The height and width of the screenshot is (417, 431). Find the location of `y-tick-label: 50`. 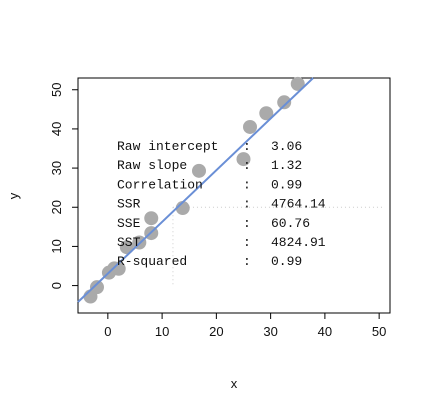

y-tick-label: 50 is located at coordinates (56, 90).